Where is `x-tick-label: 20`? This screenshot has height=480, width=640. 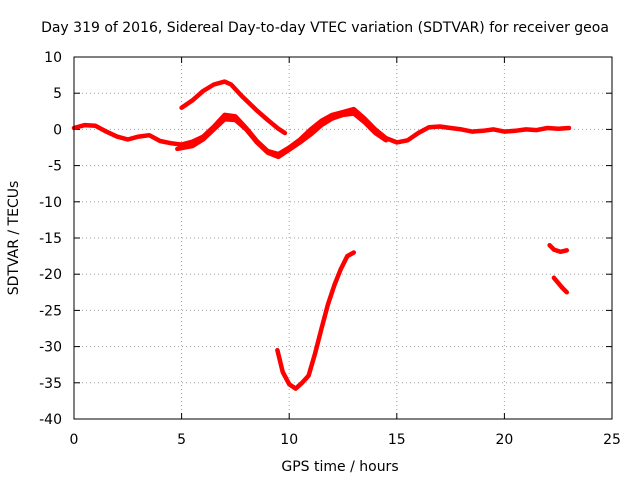 x-tick-label: 20 is located at coordinates (504, 440).